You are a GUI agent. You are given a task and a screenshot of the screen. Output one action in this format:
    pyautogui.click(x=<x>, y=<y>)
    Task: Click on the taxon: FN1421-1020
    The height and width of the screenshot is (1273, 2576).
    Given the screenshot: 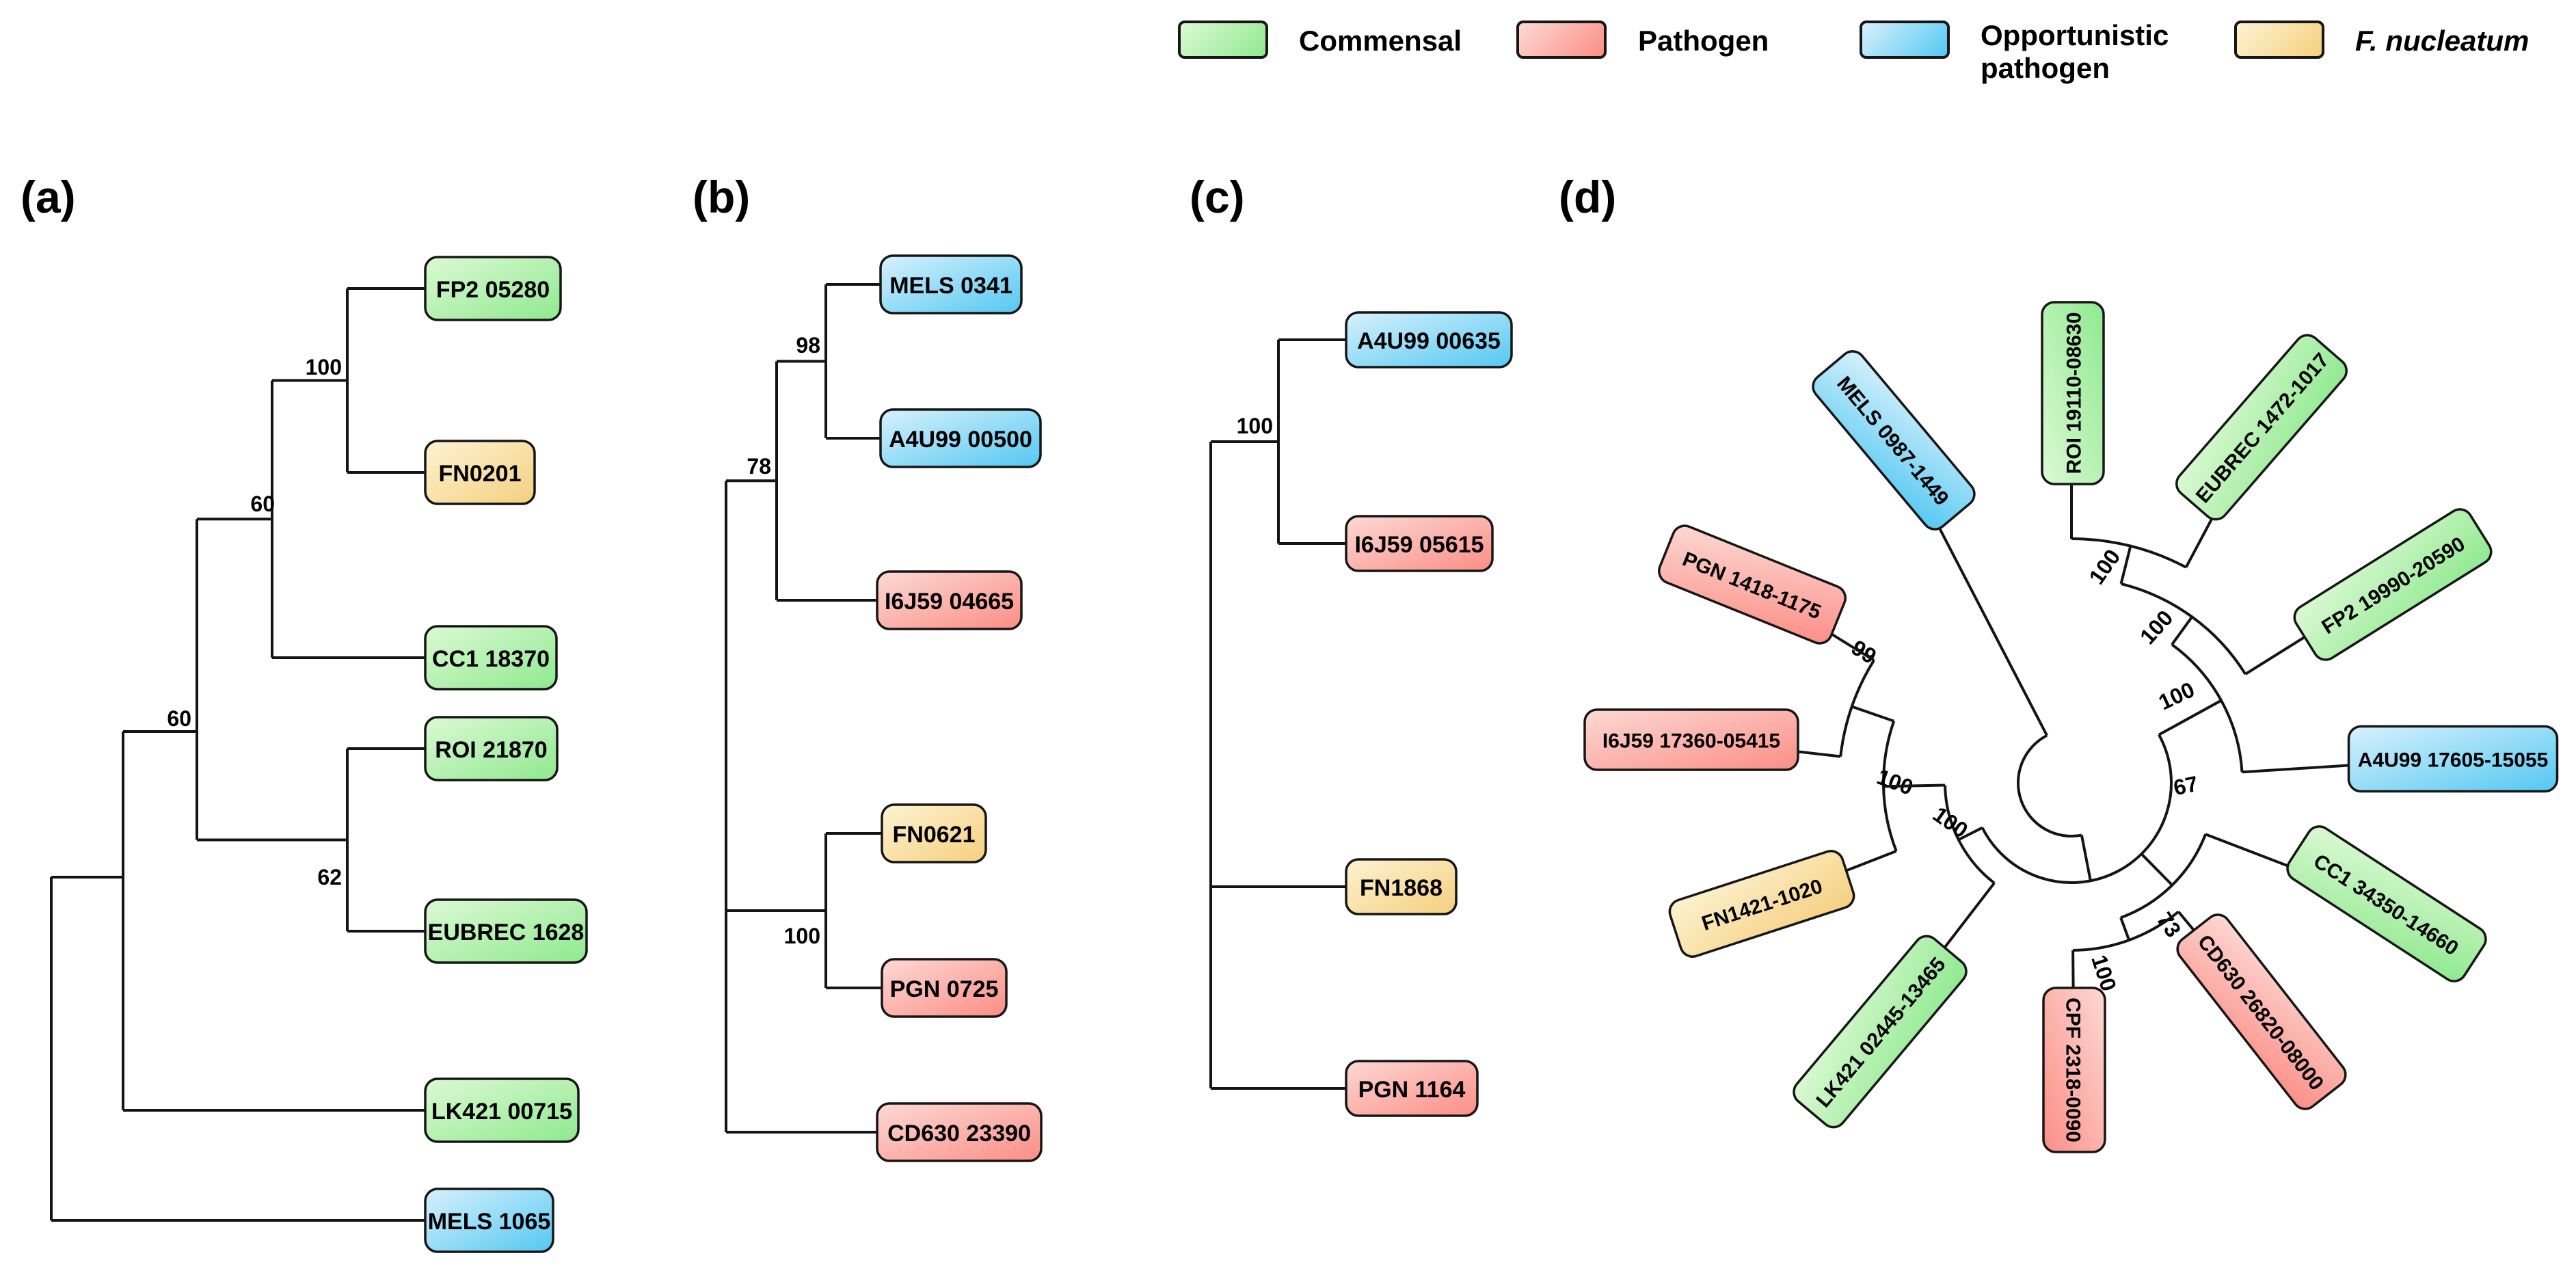 What is the action you would take?
    pyautogui.click(x=1761, y=904)
    